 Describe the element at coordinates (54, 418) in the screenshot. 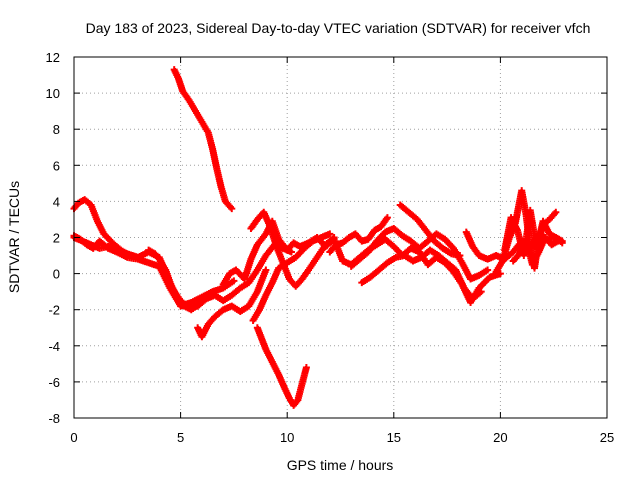

I see `y-tick-label: -8` at that location.